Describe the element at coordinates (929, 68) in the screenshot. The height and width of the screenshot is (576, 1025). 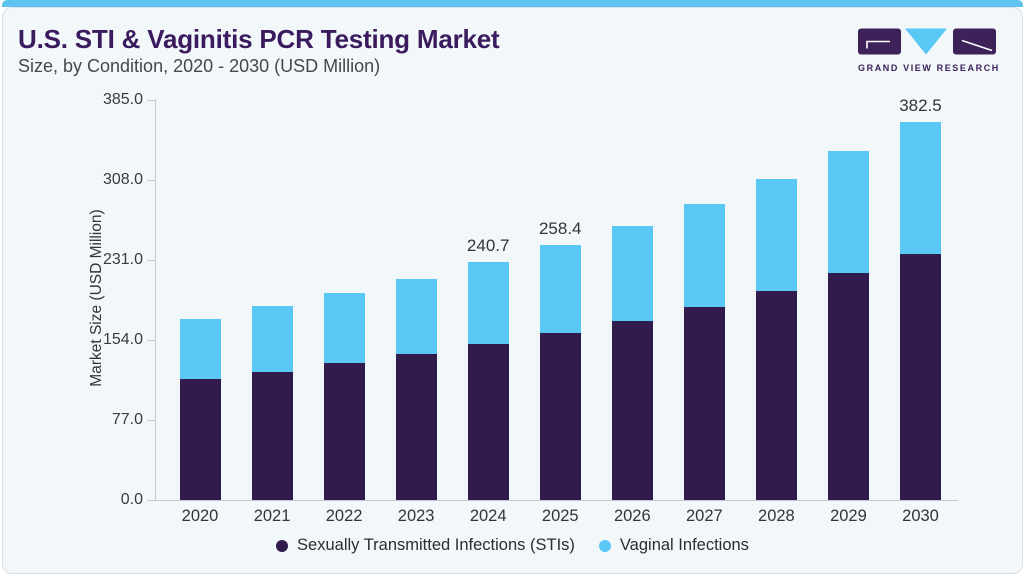
I see `logo-text: GRAND VIEW RESEARCH` at that location.